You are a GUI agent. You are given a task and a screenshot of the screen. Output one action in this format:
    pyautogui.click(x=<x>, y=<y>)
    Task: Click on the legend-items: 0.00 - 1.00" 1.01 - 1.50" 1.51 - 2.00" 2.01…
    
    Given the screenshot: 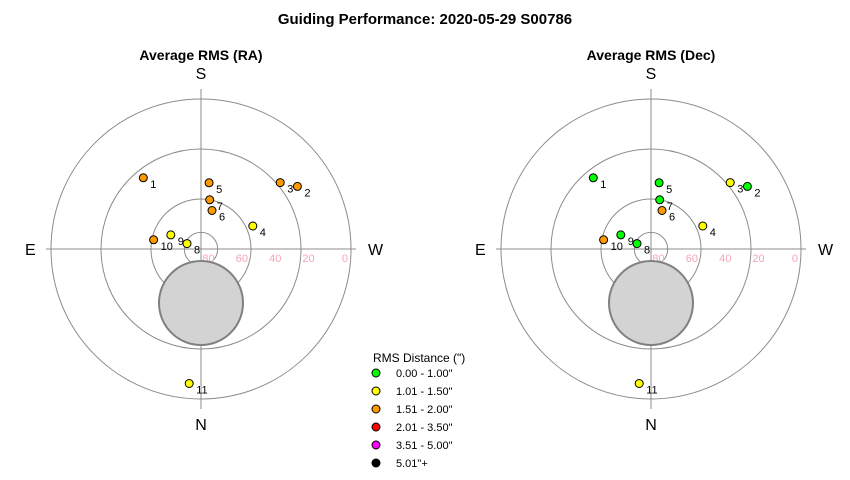 What is the action you would take?
    pyautogui.click(x=412, y=419)
    